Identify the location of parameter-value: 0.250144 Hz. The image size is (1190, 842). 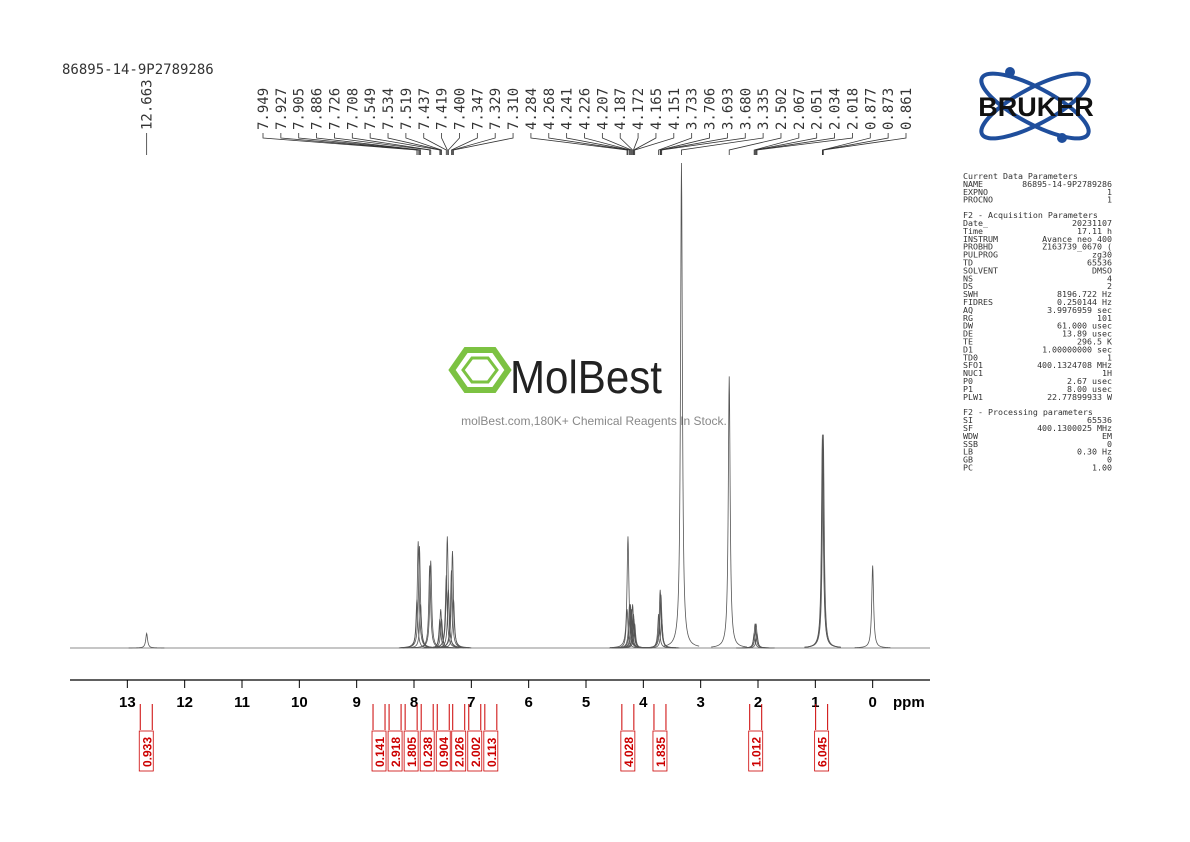
(1084, 302).